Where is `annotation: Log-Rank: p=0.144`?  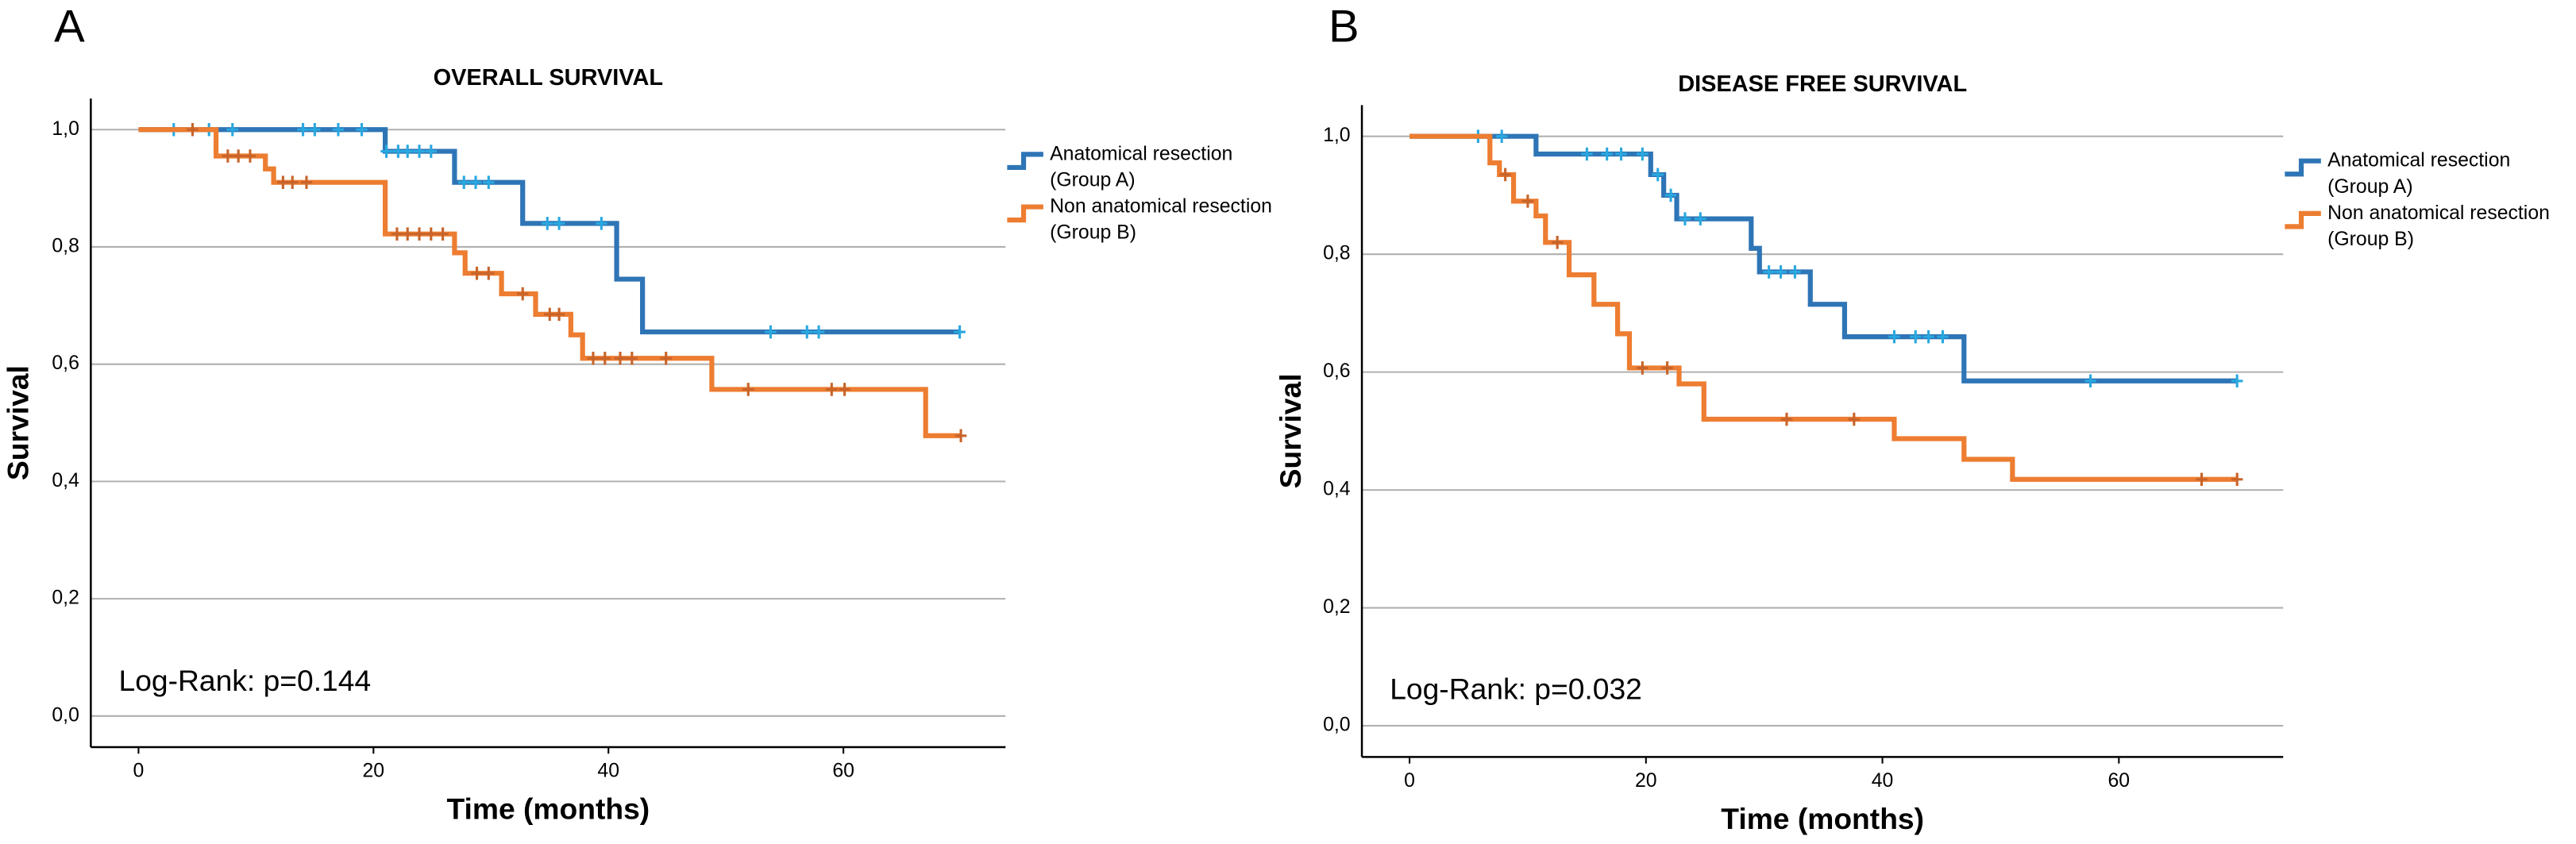 annotation: Log-Rank: p=0.144 is located at coordinates (246, 680).